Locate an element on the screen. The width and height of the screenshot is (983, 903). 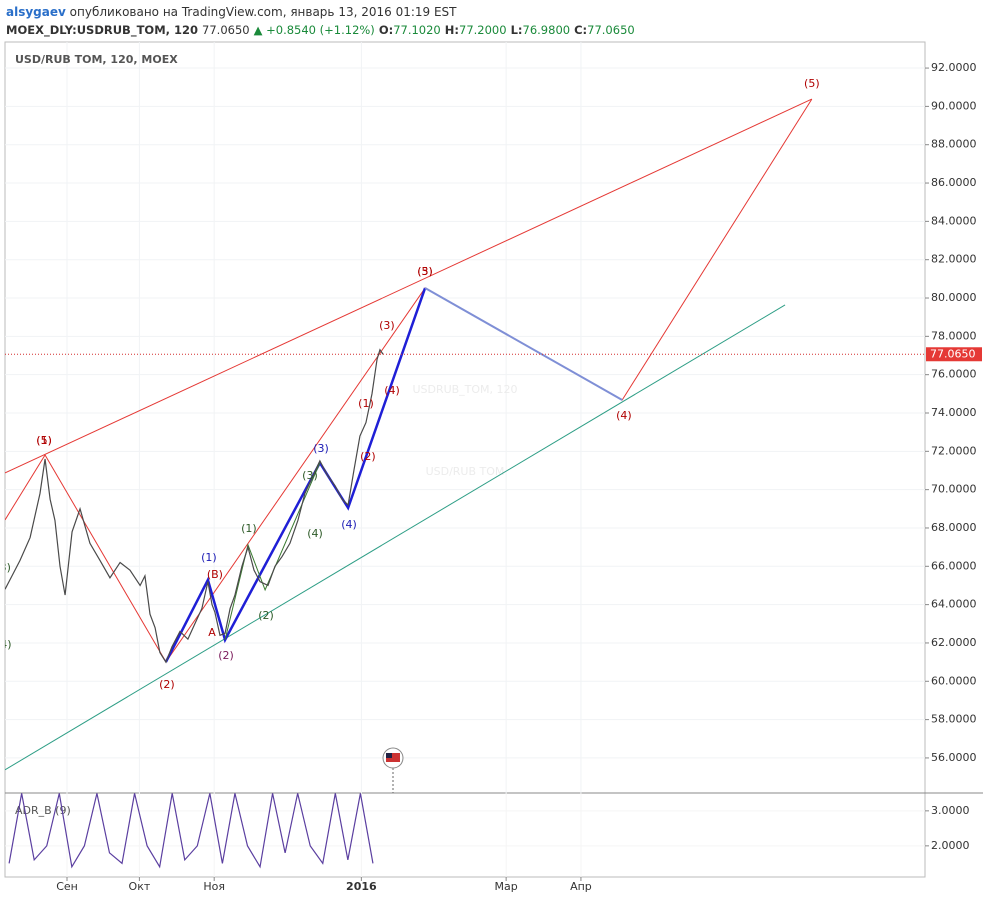
pane-title: USD/RUB TOM, 120, MOEX is located at coordinates (96, 59).